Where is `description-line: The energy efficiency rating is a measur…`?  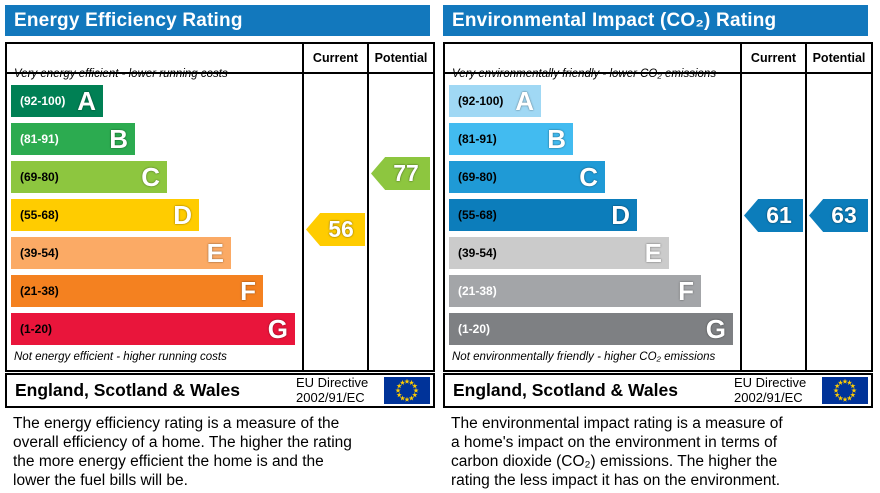
description-line: The energy efficiency rating is a measur… is located at coordinates (176, 423).